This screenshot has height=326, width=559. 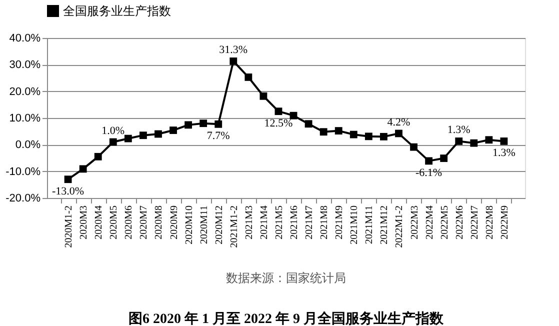 What do you see at coordinates (28, 145) in the screenshot?
I see `y-tick-label: 0.0%` at bounding box center [28, 145].